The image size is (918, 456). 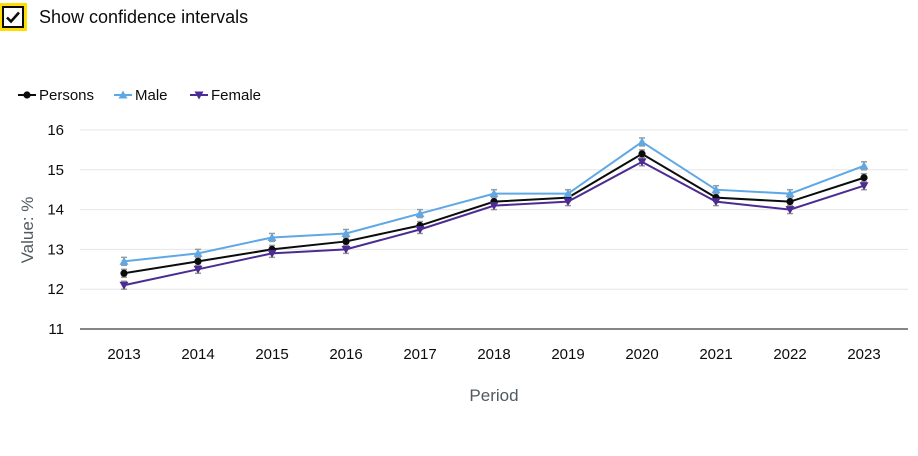 I want to click on chart-legend: Persons Male Female, so click(x=139, y=95).